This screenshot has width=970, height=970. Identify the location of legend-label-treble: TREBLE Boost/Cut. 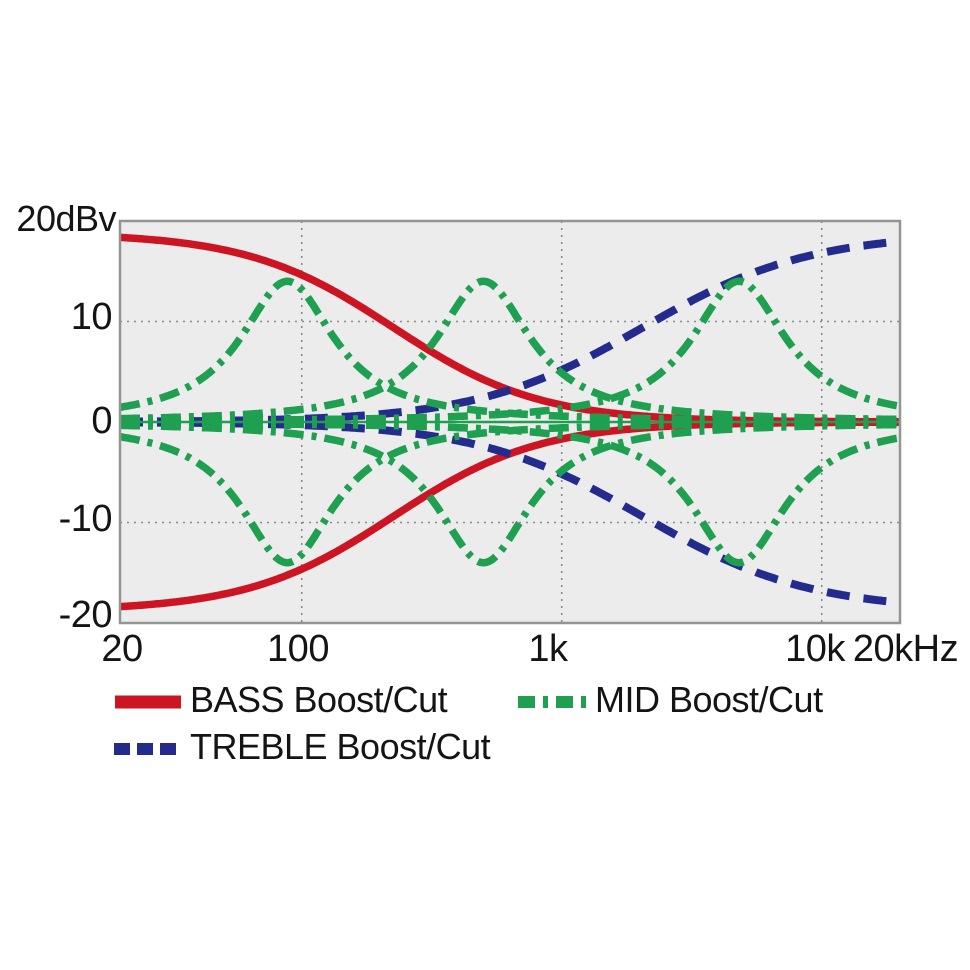
(340, 746).